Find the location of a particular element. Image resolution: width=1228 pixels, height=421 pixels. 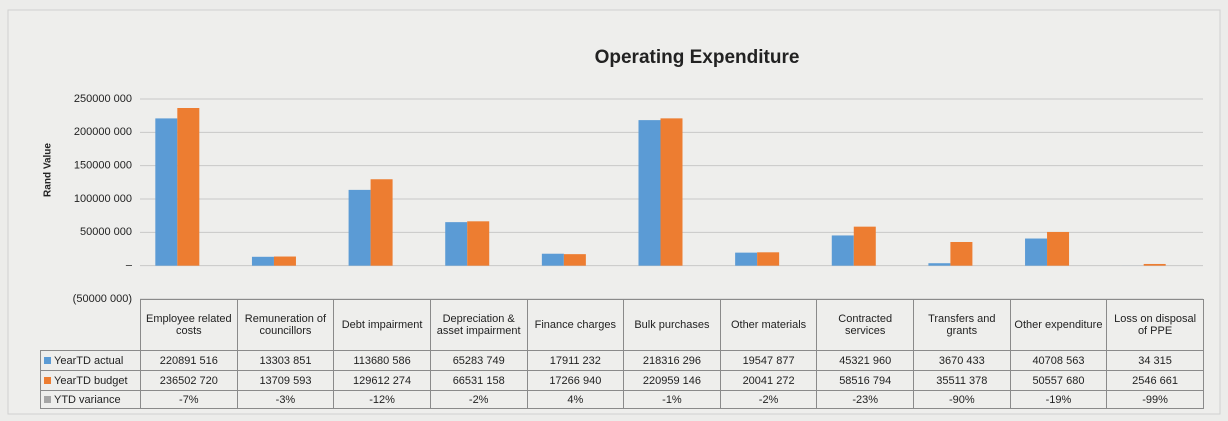

category-label: Contracted services is located at coordinates (865, 325).